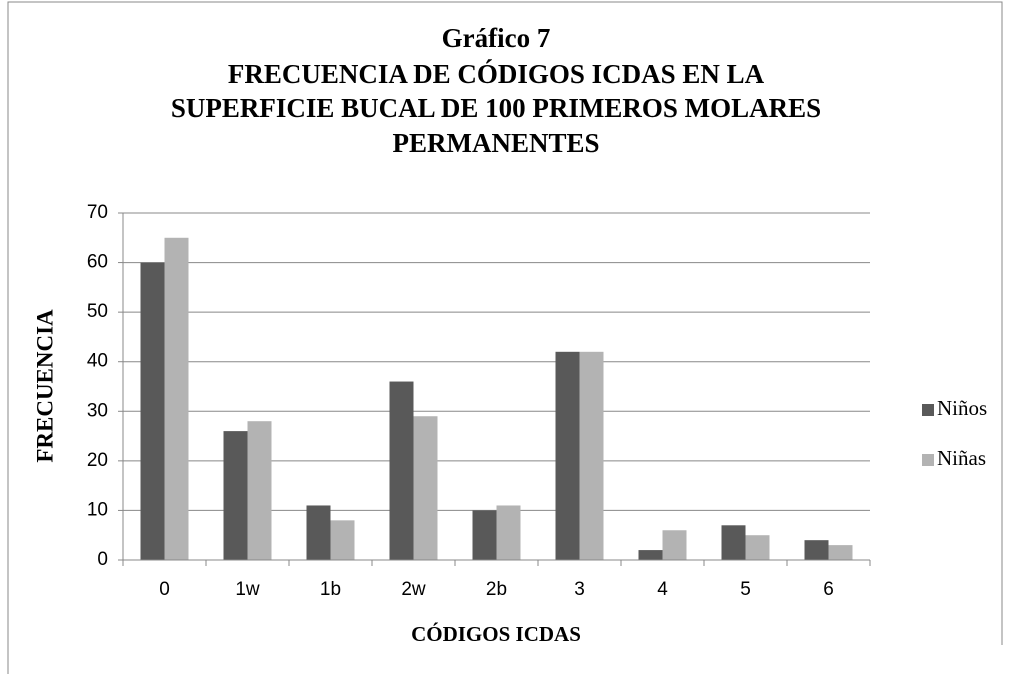  I want to click on y-tick-label: 0, so click(102, 559).